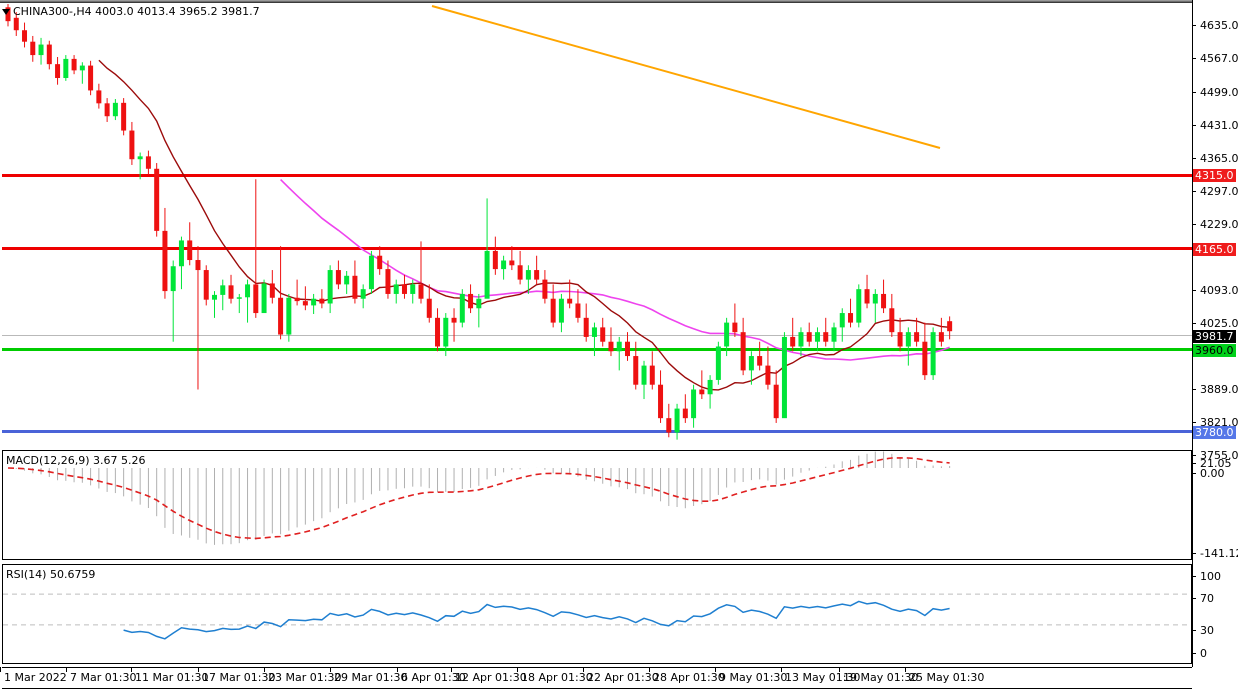 The width and height of the screenshot is (1238, 691). What do you see at coordinates (557, 677) in the screenshot?
I see `time-axis-label: 18 Apr 01:30` at bounding box center [557, 677].